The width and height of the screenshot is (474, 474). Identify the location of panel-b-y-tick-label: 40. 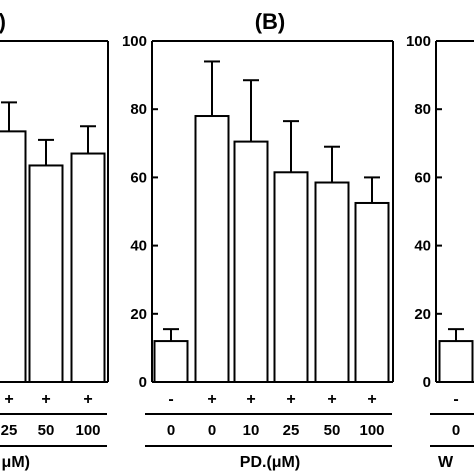
(138, 246).